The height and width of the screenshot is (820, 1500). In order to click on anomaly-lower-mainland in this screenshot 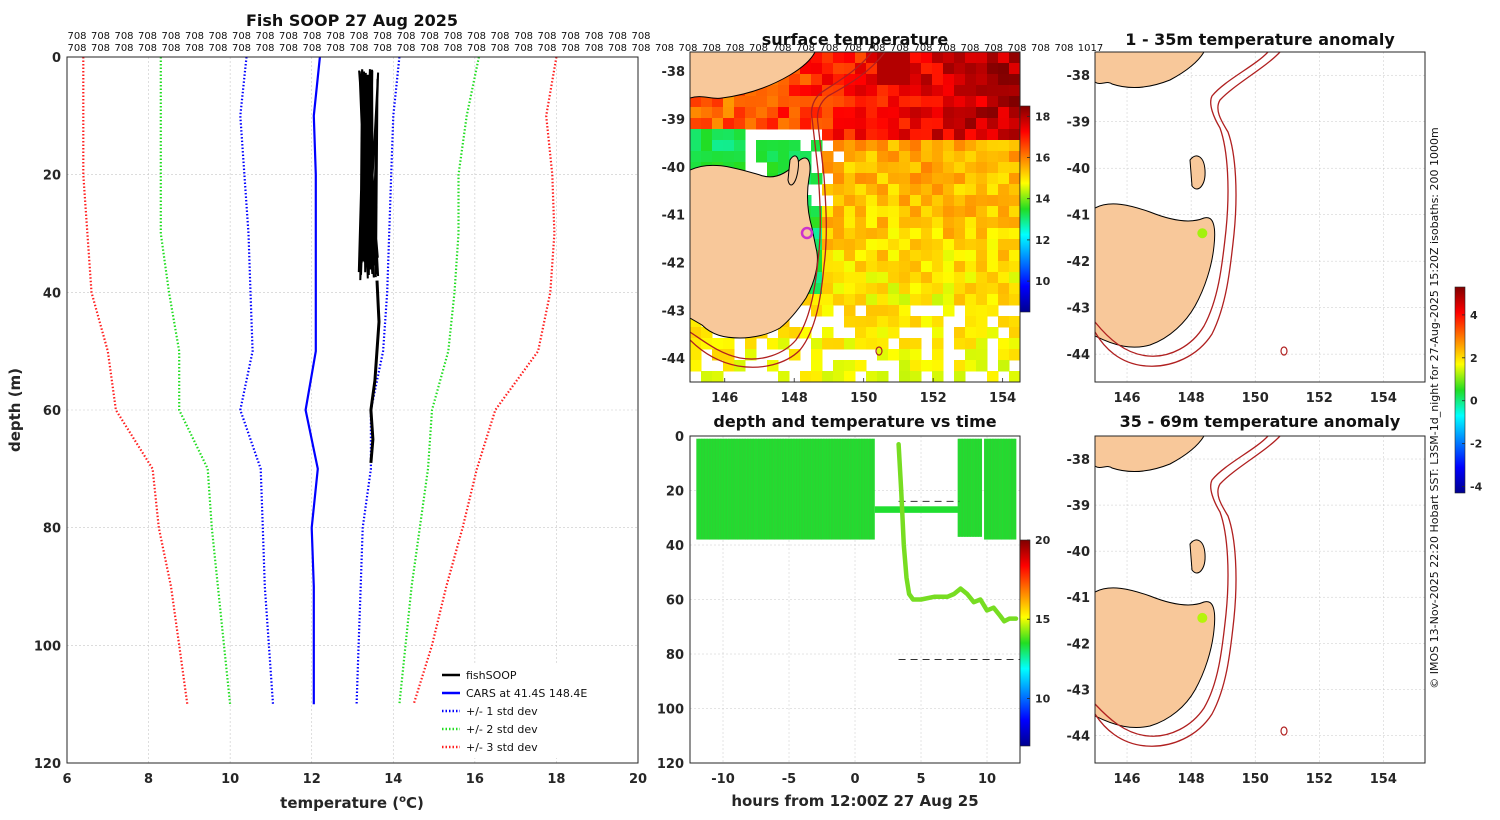, I will do `click(1150, 454)`.